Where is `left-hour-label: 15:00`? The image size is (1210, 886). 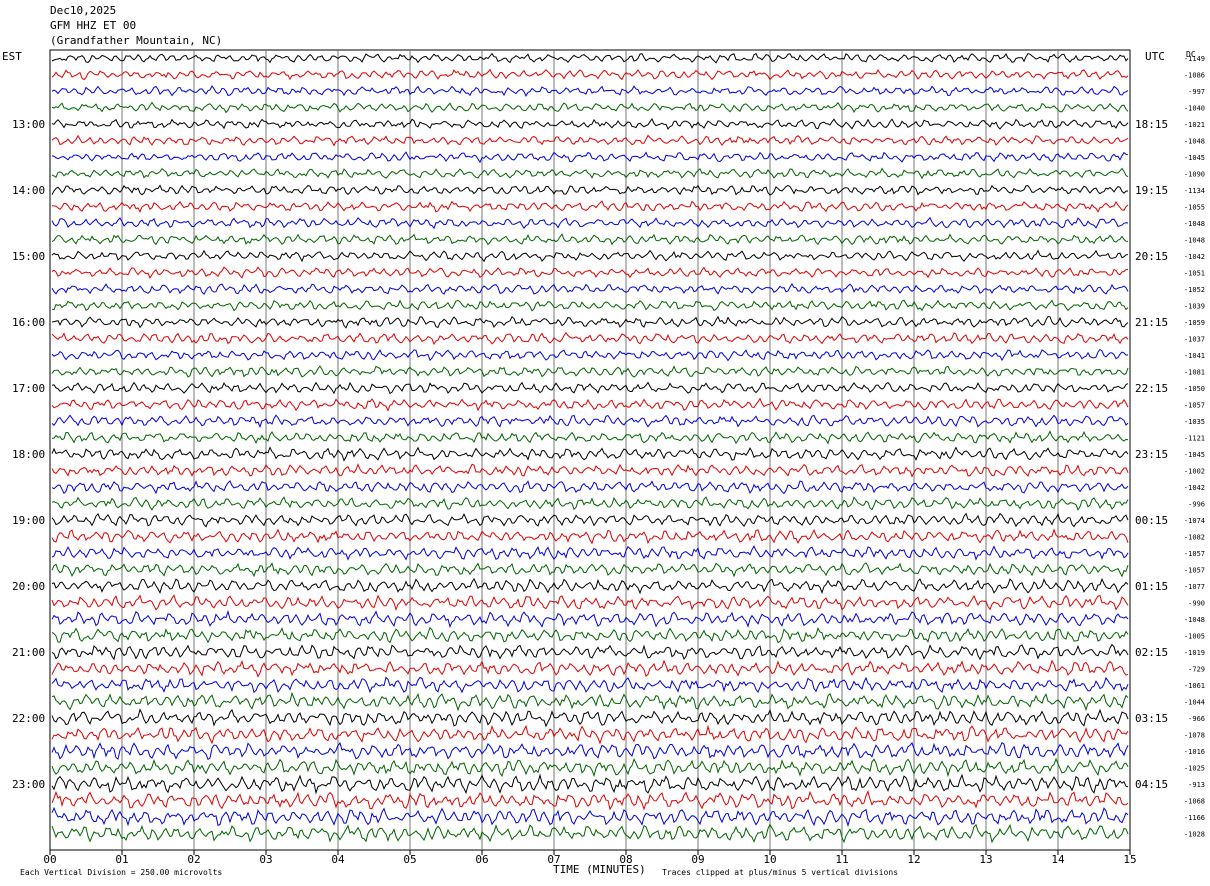
left-hour-label: 15:00 is located at coordinates (28, 256).